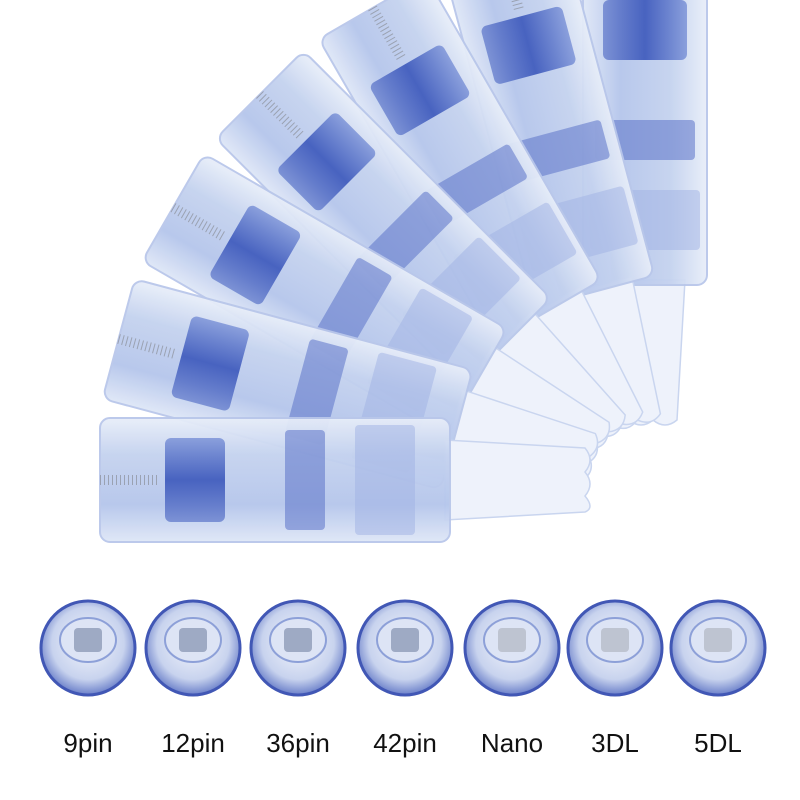 This screenshot has width=800, height=800. I want to click on thumbnail-label: 36pin, so click(298, 743).